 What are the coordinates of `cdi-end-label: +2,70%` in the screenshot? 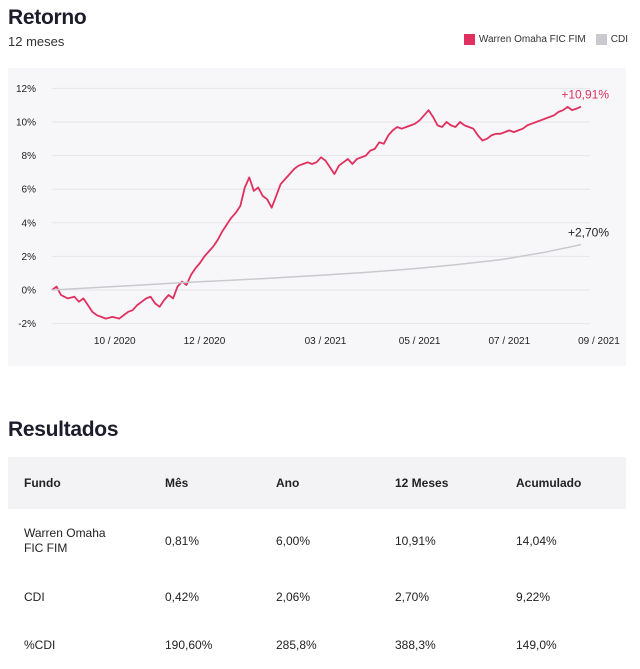 It's located at (588, 233).